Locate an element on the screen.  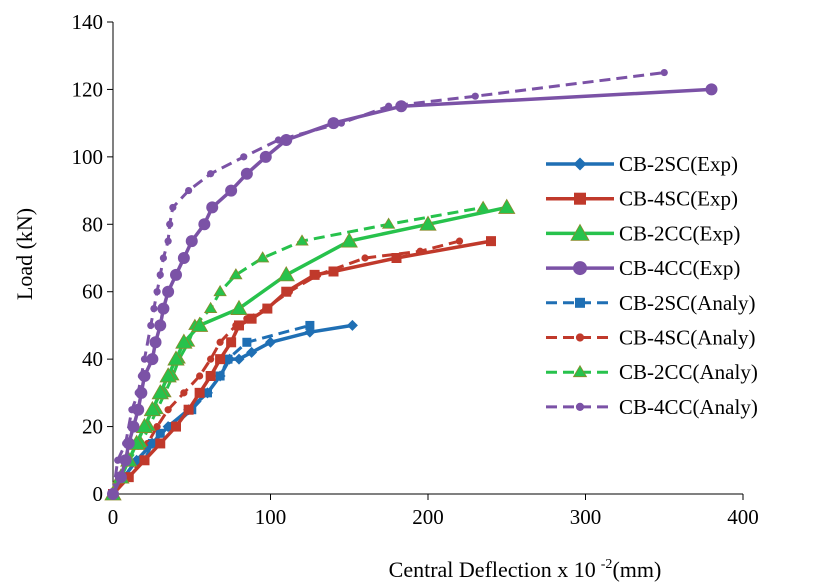
legend-item: CB-4CC(Analy) is located at coordinates (652, 407).